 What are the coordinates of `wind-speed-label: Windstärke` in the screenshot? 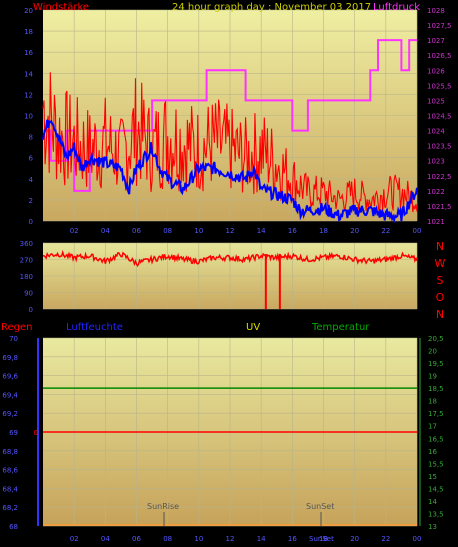 It's located at (61, 7).